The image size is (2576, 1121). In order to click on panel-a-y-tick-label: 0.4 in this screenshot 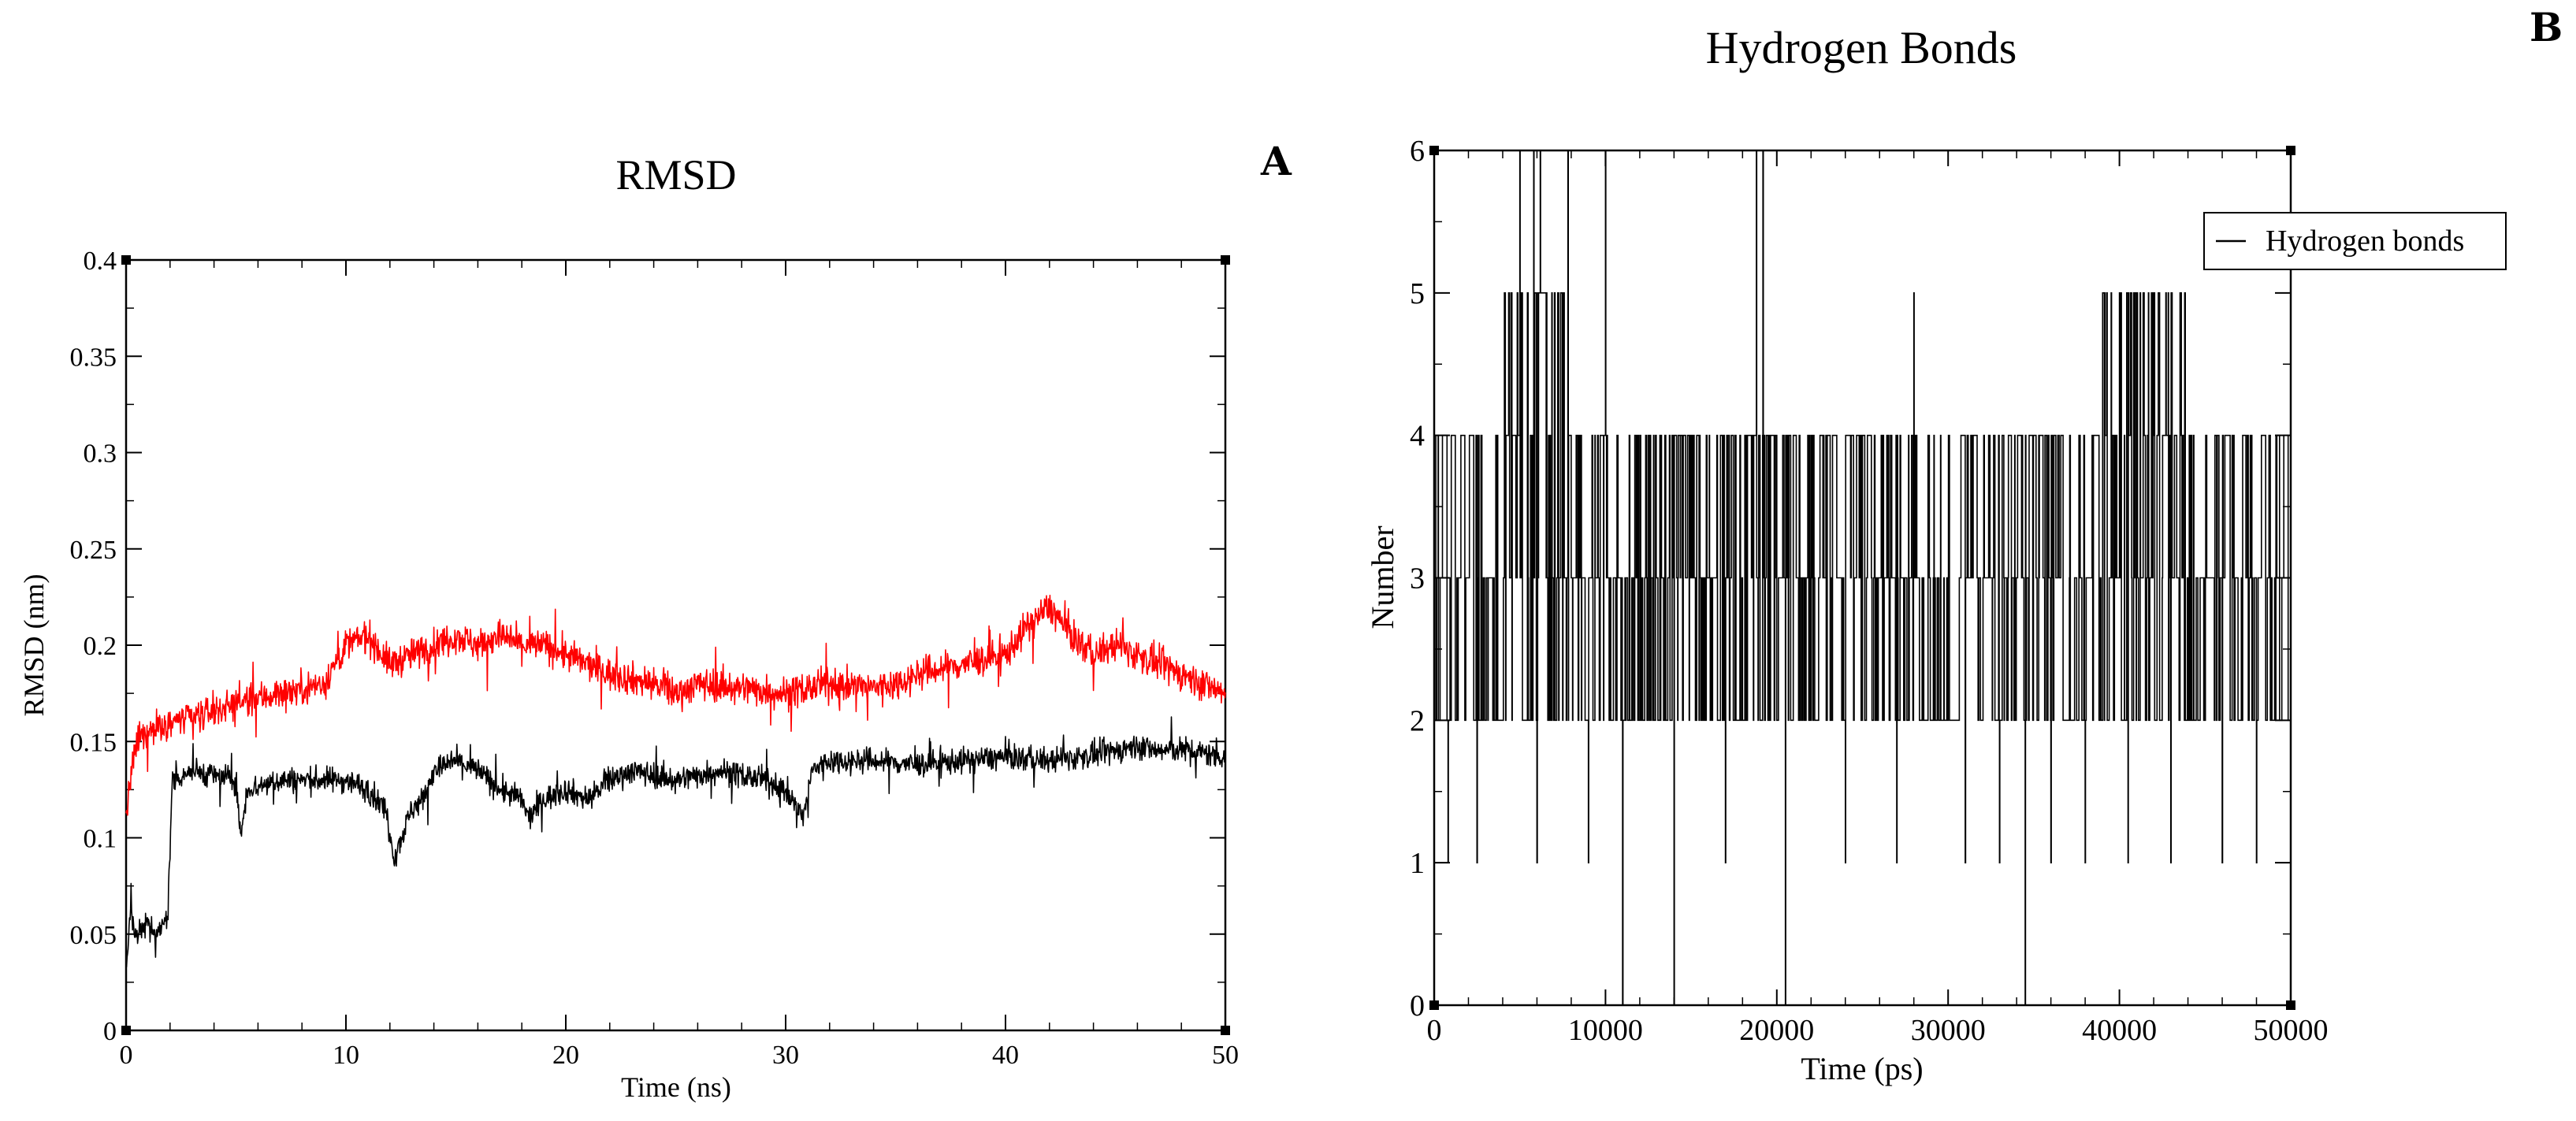, I will do `click(100, 262)`.